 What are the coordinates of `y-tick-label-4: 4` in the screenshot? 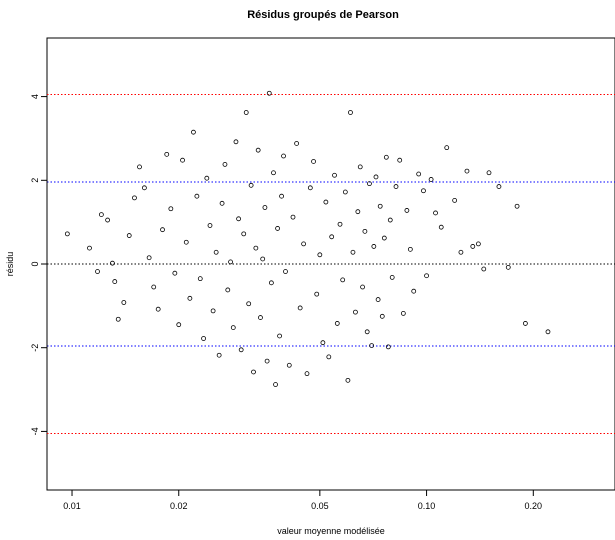 It's located at (35, 96).